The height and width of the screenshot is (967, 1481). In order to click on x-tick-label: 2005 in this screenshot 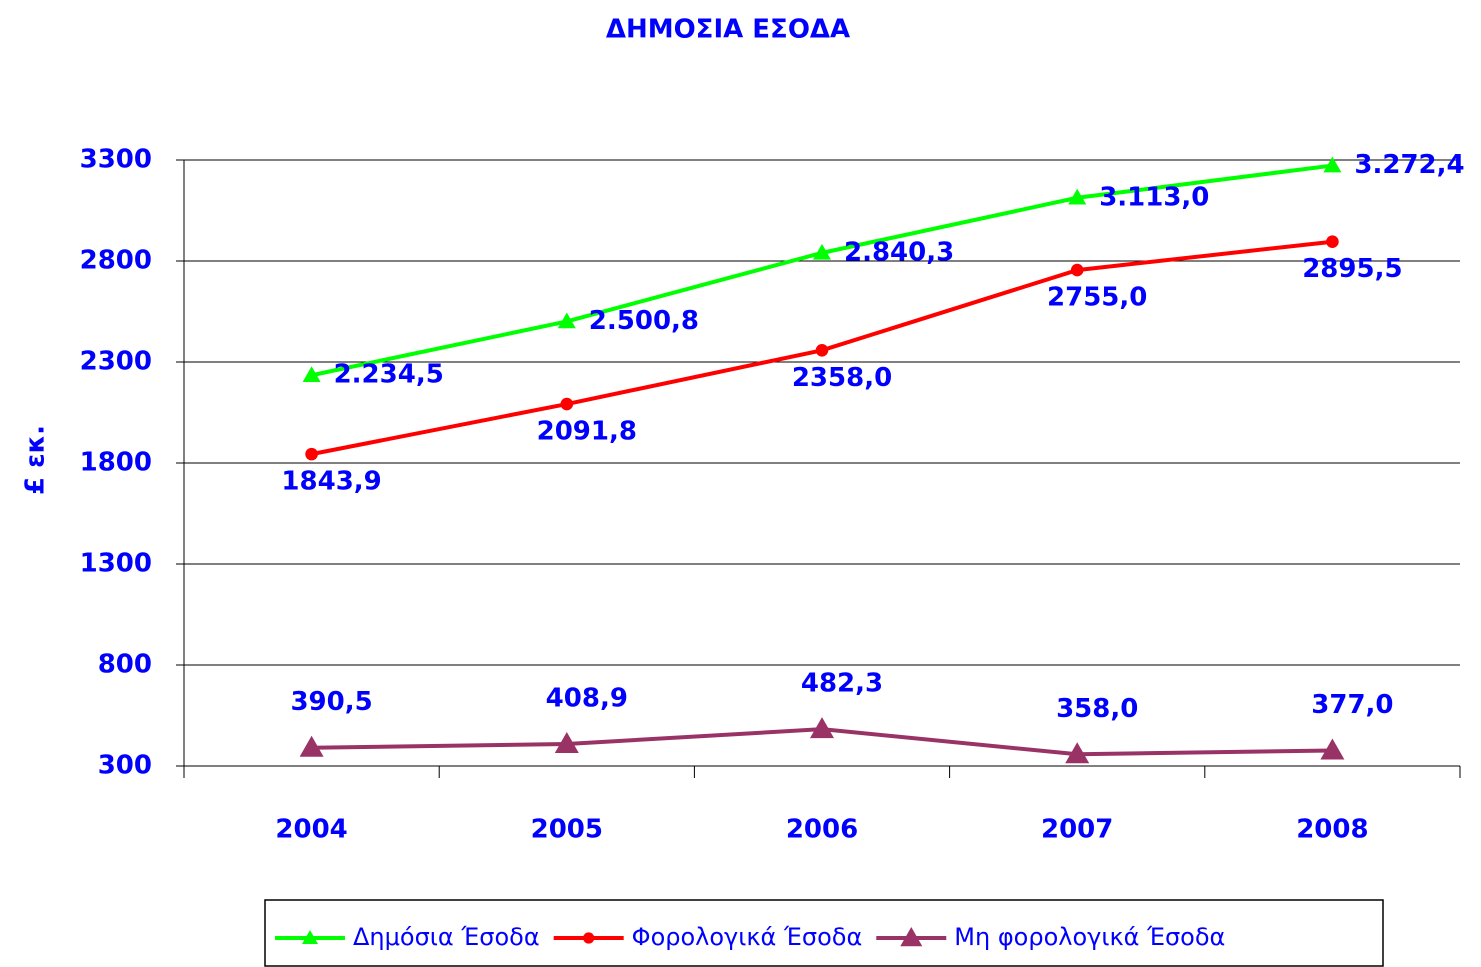, I will do `click(567, 830)`.